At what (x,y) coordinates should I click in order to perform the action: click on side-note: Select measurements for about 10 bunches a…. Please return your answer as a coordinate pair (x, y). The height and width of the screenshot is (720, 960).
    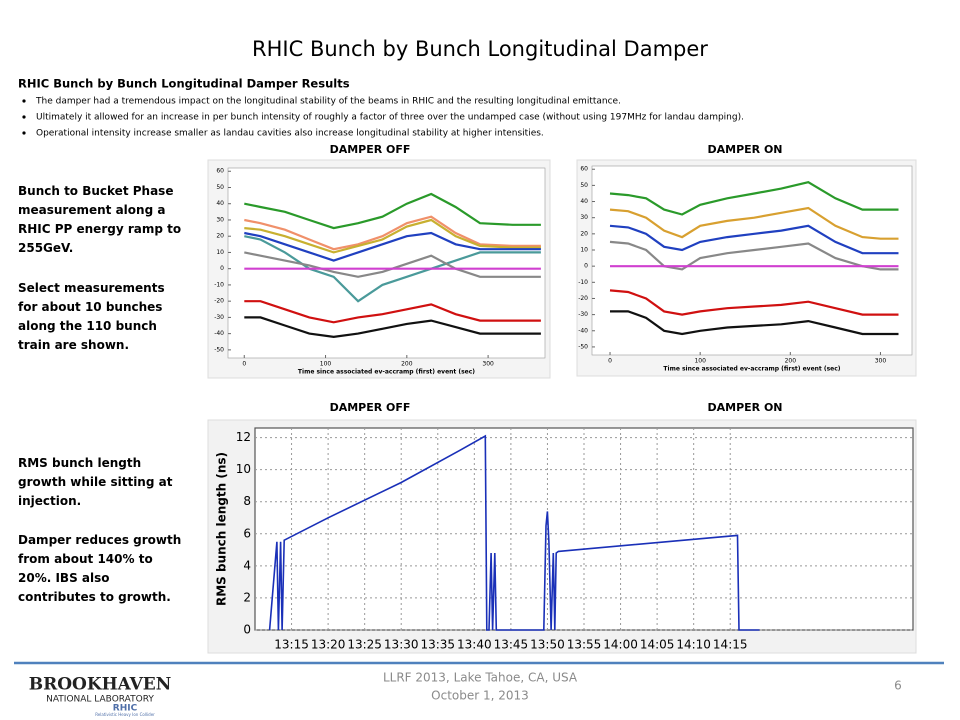
    Looking at the image, I should click on (91, 316).